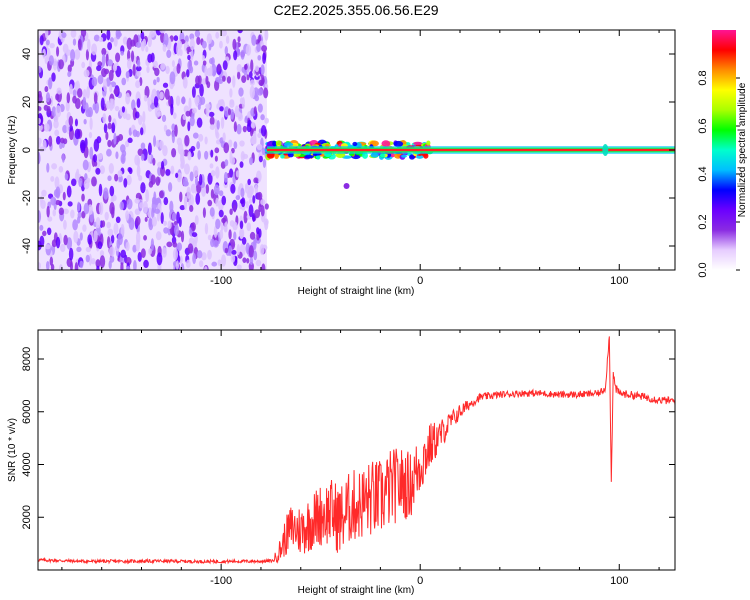 The image size is (750, 600). Describe the element at coordinates (605, 150) in the screenshot. I see `spike-feature` at that location.